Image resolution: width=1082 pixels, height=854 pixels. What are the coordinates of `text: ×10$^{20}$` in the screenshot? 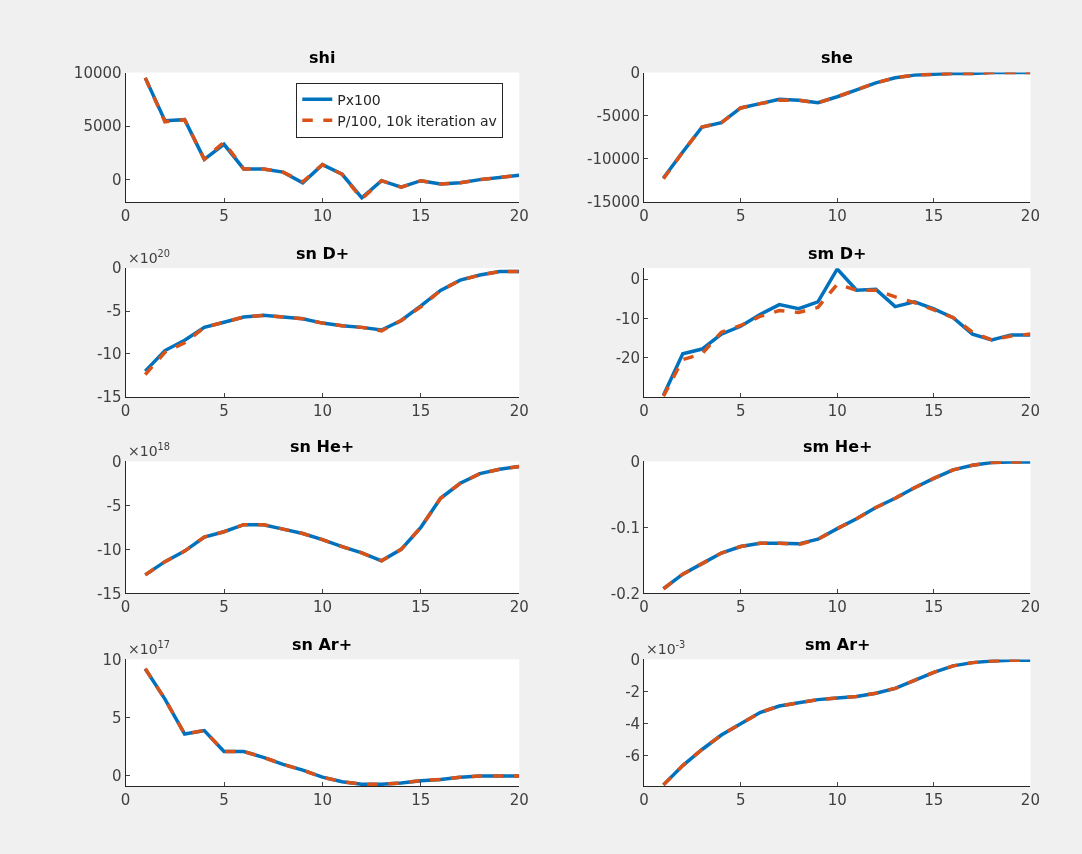 It's located at (149, 257).